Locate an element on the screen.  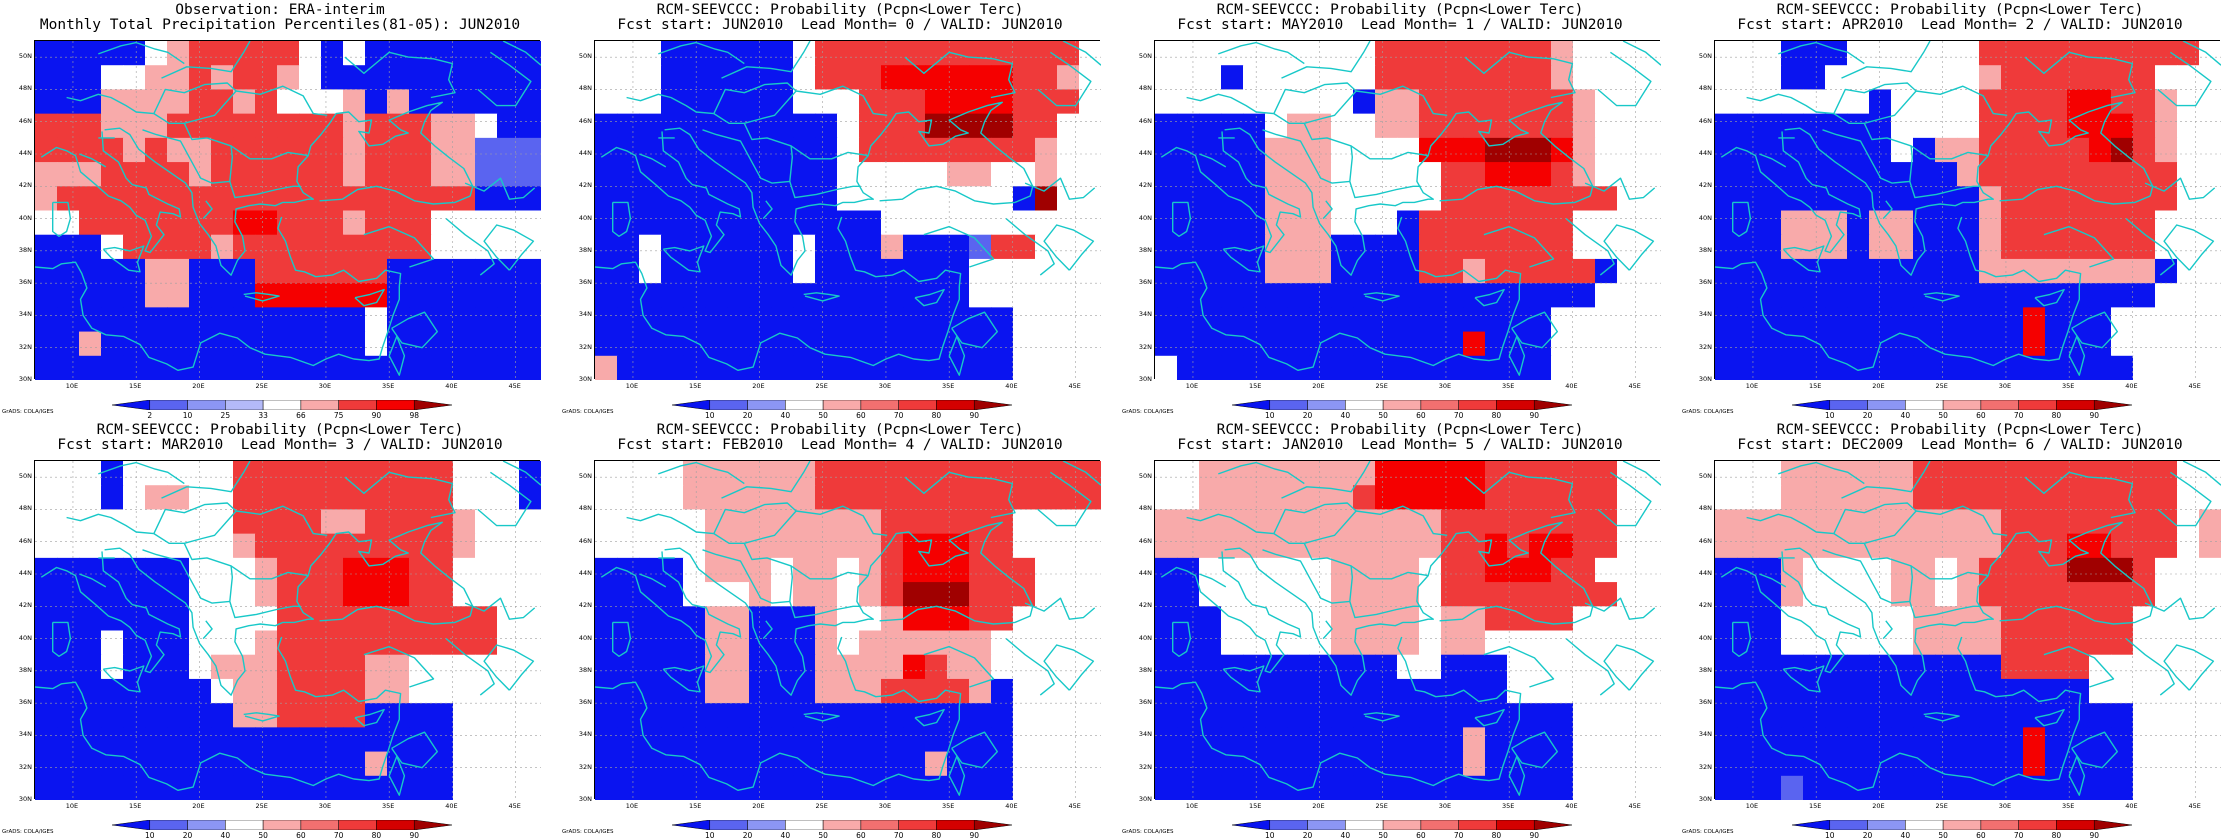
lat-tick-label: 40N is located at coordinates (585, 217).